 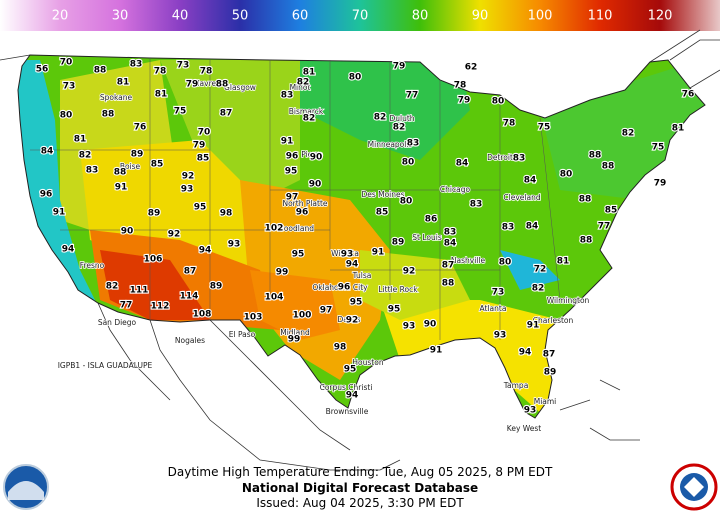 I want to click on temperature: 75, so click(x=544, y=128).